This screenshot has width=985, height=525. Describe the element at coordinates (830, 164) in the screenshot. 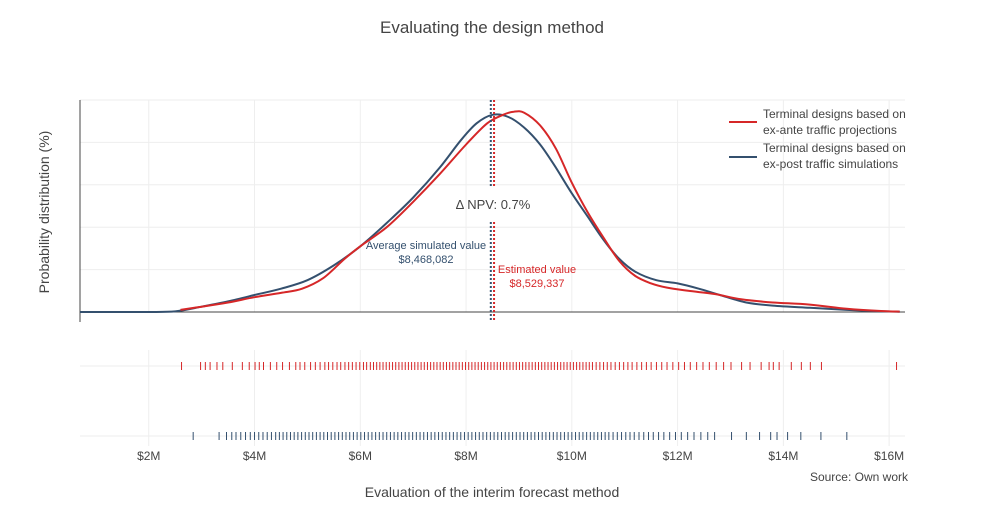

I see `legend-ex-post-line2: ex-post traffic simulations` at that location.